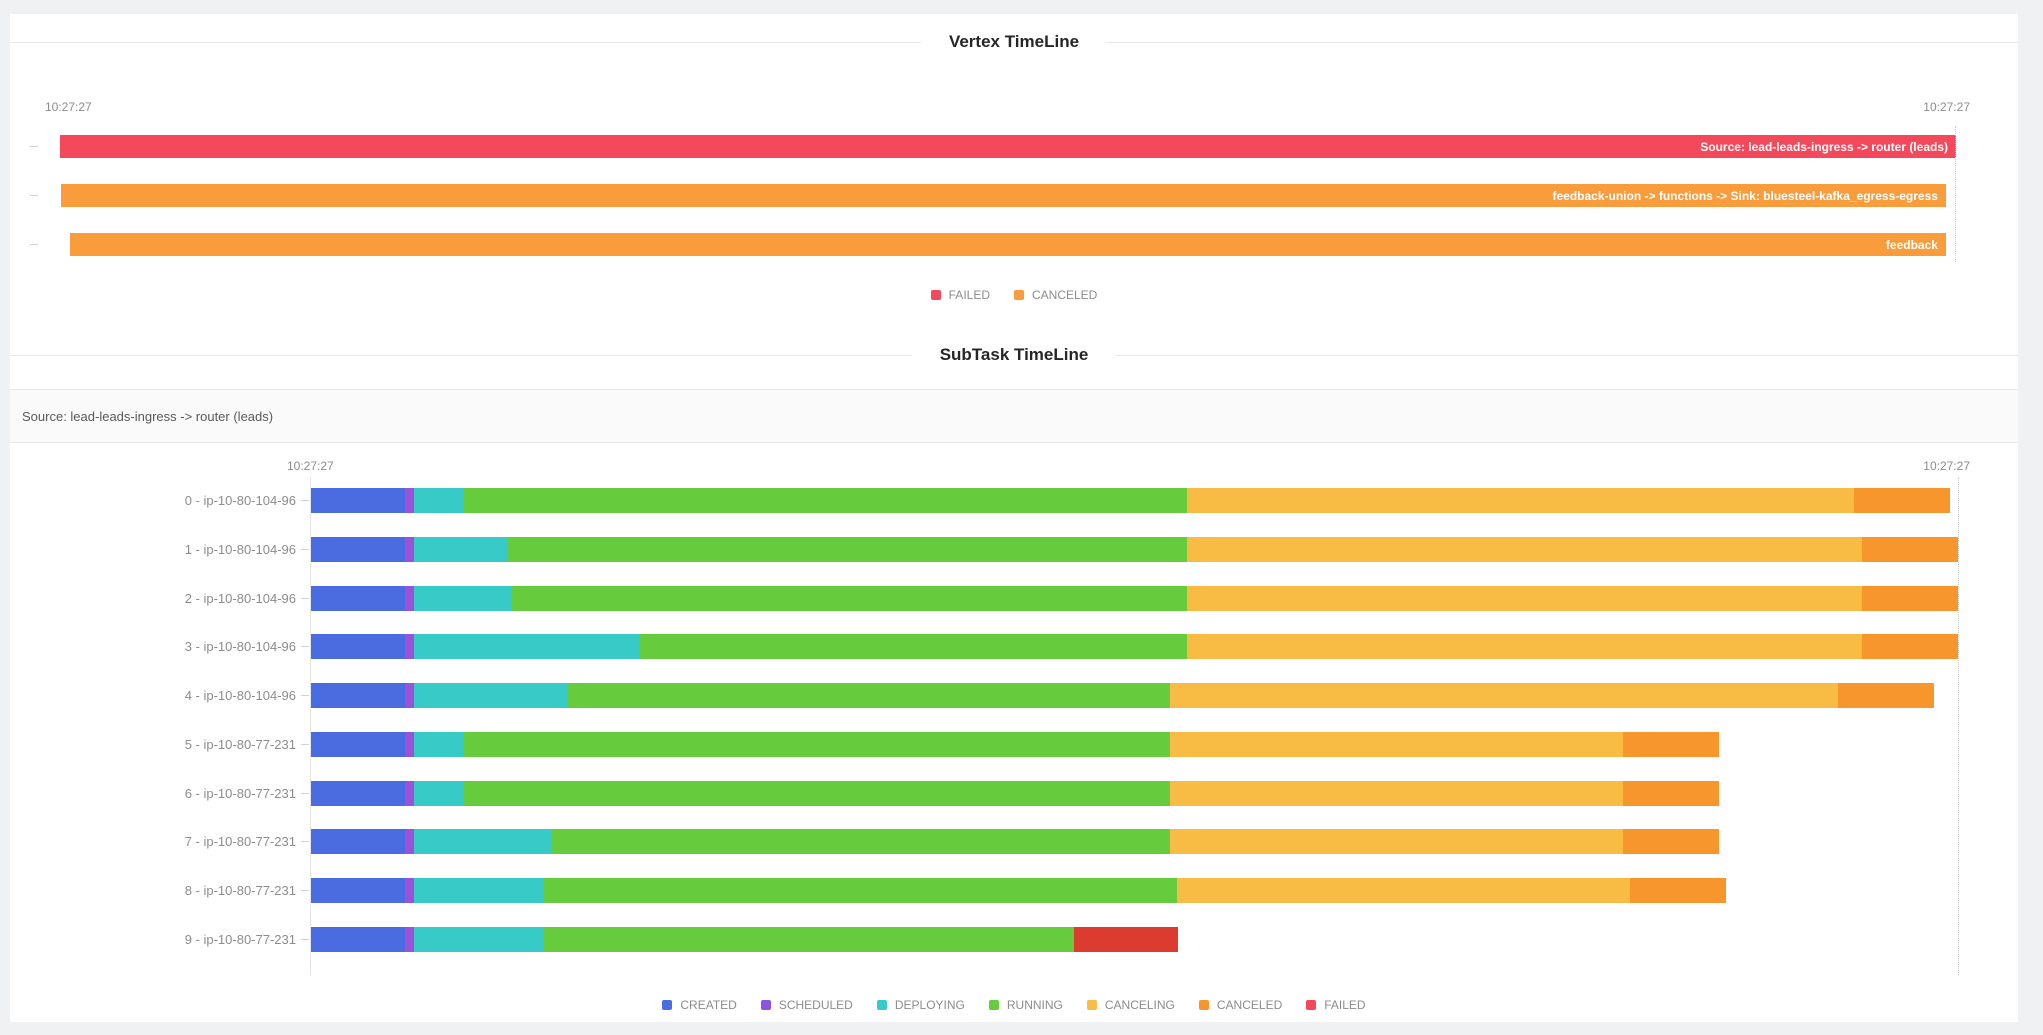  What do you see at coordinates (34, 200) in the screenshot?
I see `vertex-axis-ticks` at bounding box center [34, 200].